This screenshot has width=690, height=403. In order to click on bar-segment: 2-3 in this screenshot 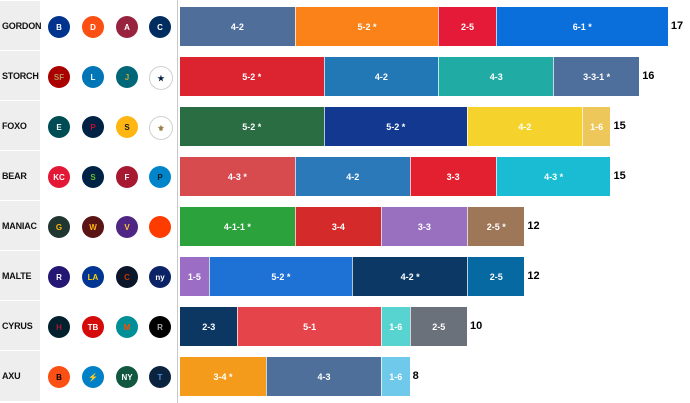, I will do `click(209, 326)`.